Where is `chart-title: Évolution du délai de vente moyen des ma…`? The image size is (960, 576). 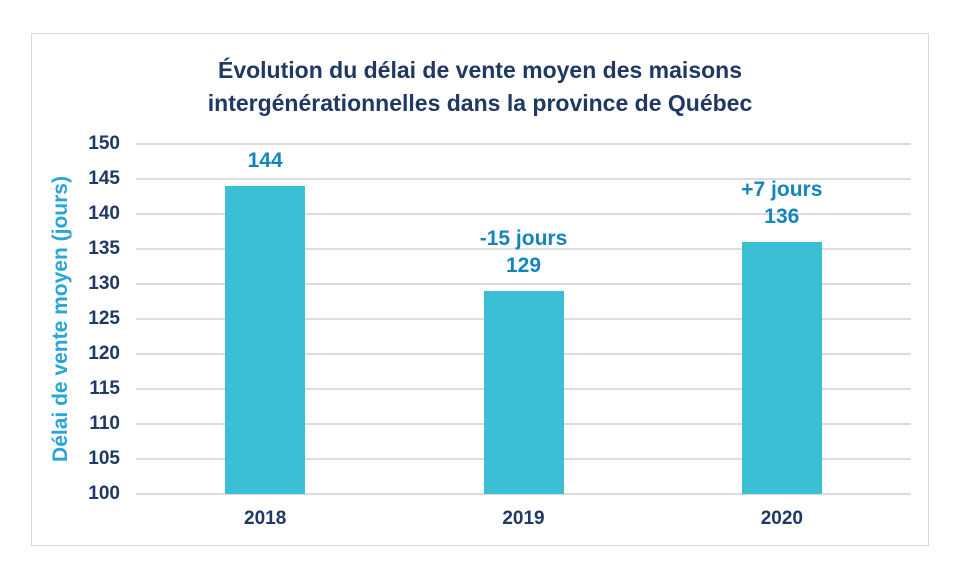 chart-title: Évolution du délai de vente moyen des ma… is located at coordinates (480, 87).